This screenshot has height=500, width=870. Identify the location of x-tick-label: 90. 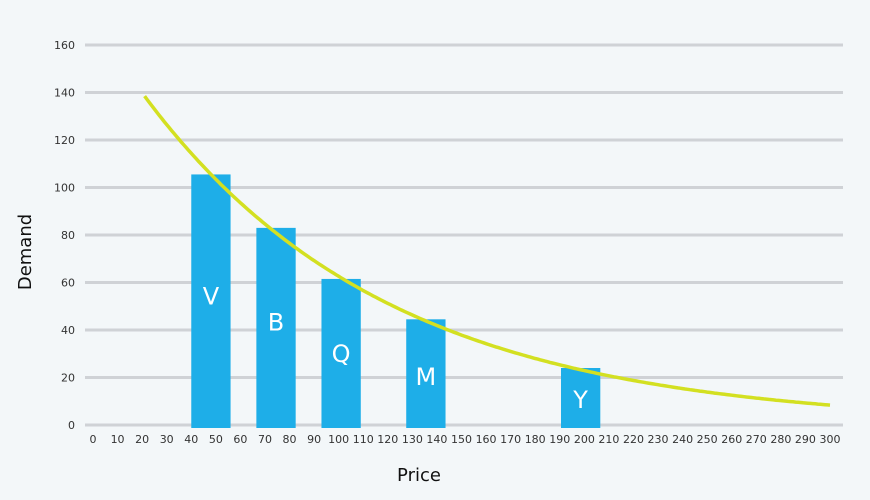
(314, 439).